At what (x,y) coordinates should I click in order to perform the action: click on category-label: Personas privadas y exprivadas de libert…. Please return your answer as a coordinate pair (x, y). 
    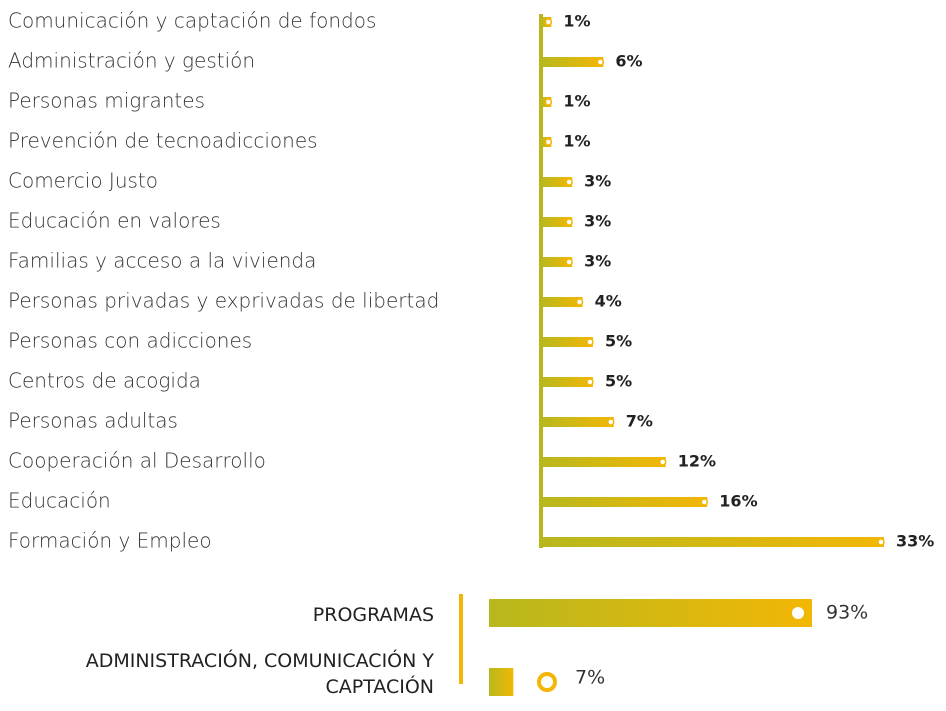
    Looking at the image, I should click on (223, 301).